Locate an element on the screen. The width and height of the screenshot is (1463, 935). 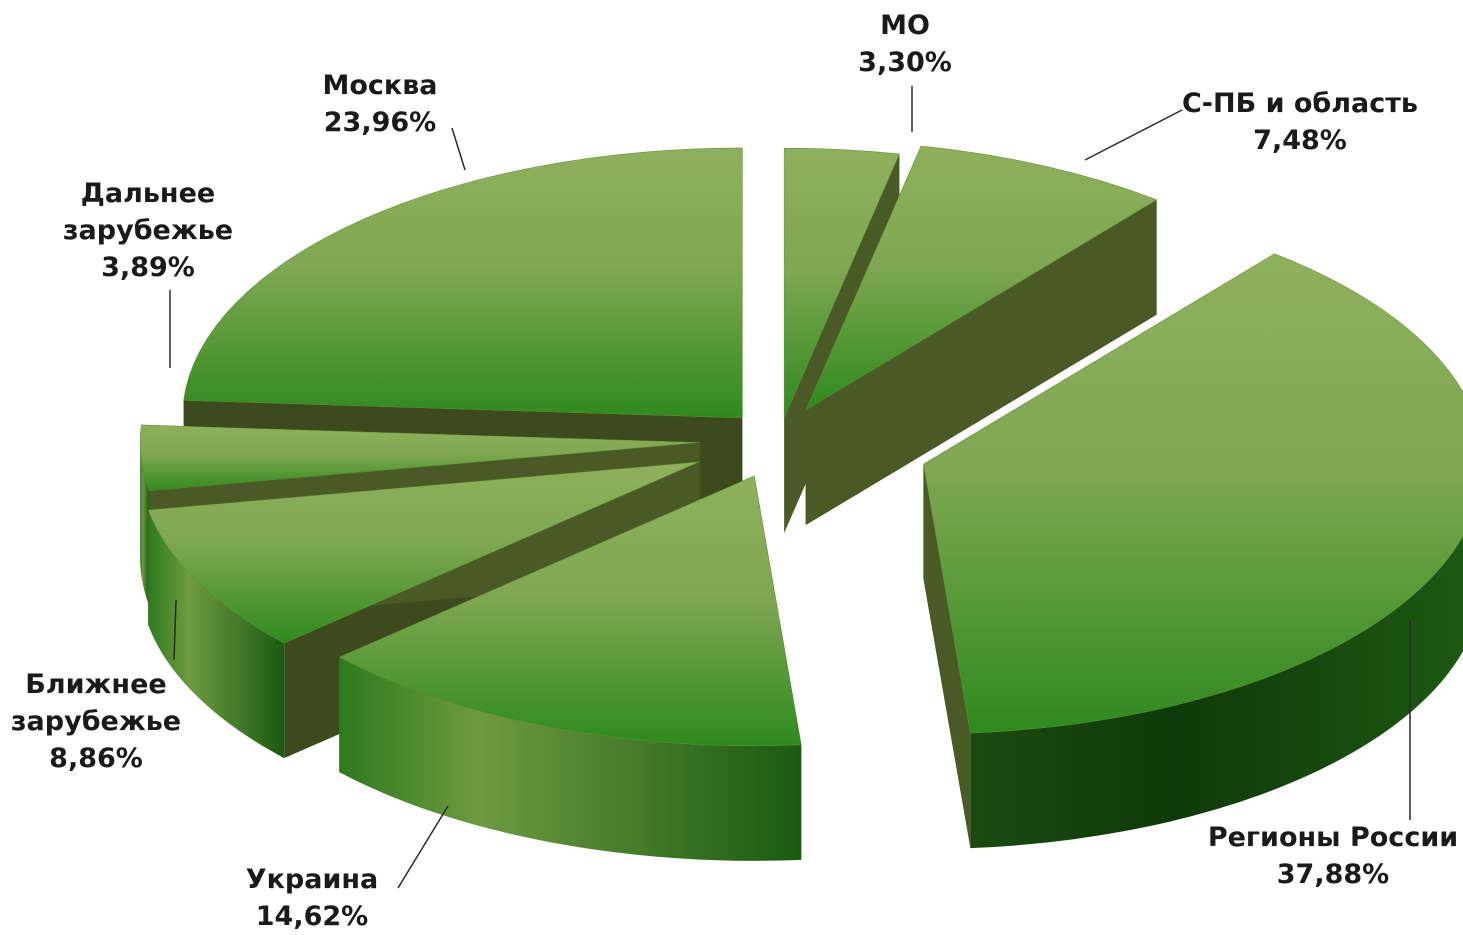
slice-label: С-ПБ и область 7,48% is located at coordinates (1300, 122).